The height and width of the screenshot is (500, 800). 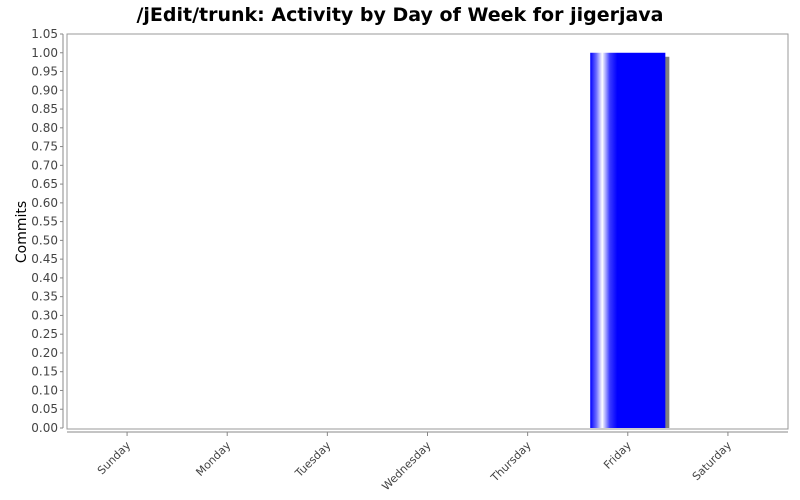 What do you see at coordinates (44, 109) in the screenshot?
I see `y-tick-label: 0.85` at bounding box center [44, 109].